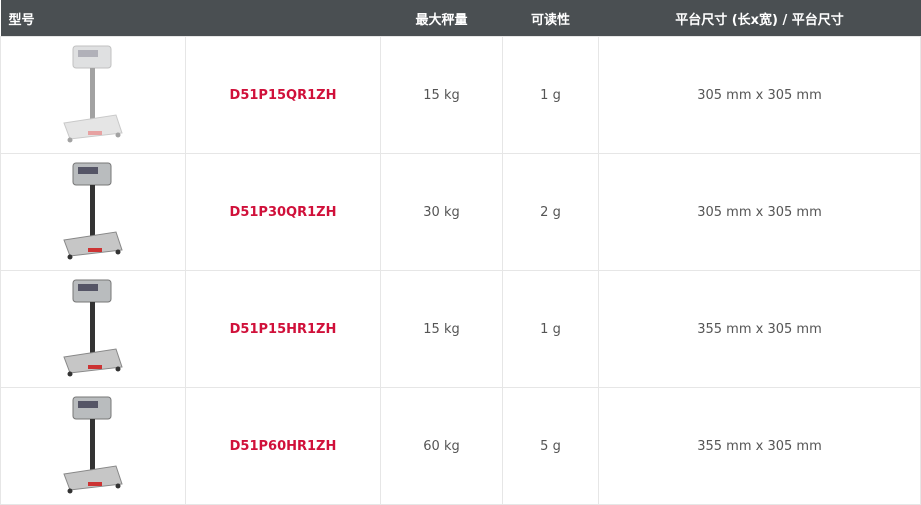 This screenshot has width=921, height=505. I want to click on model-link: D51P30QR1ZH, so click(283, 212).